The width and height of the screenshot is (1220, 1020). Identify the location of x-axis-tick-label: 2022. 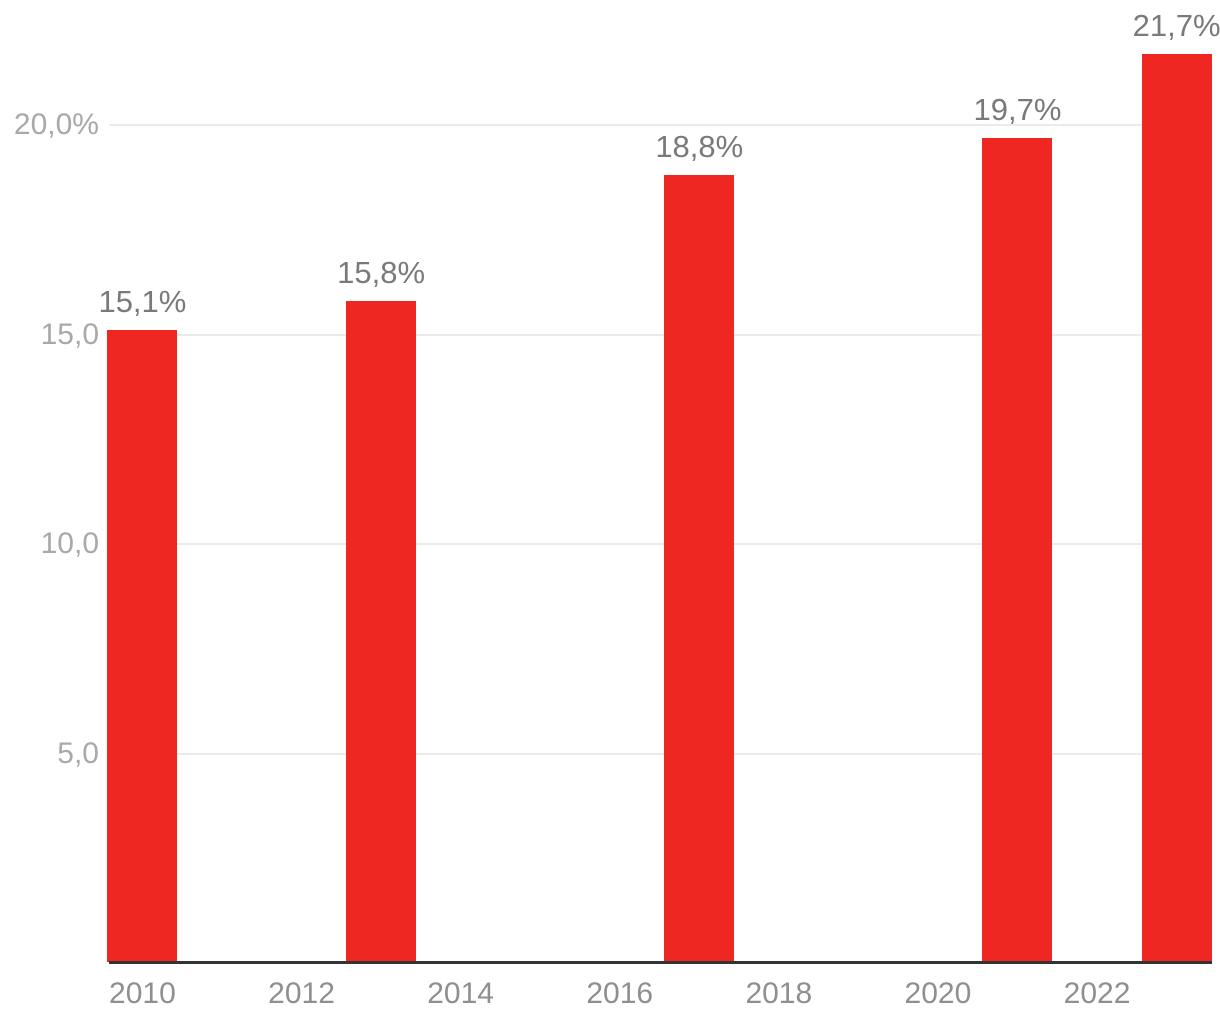
(1097, 993).